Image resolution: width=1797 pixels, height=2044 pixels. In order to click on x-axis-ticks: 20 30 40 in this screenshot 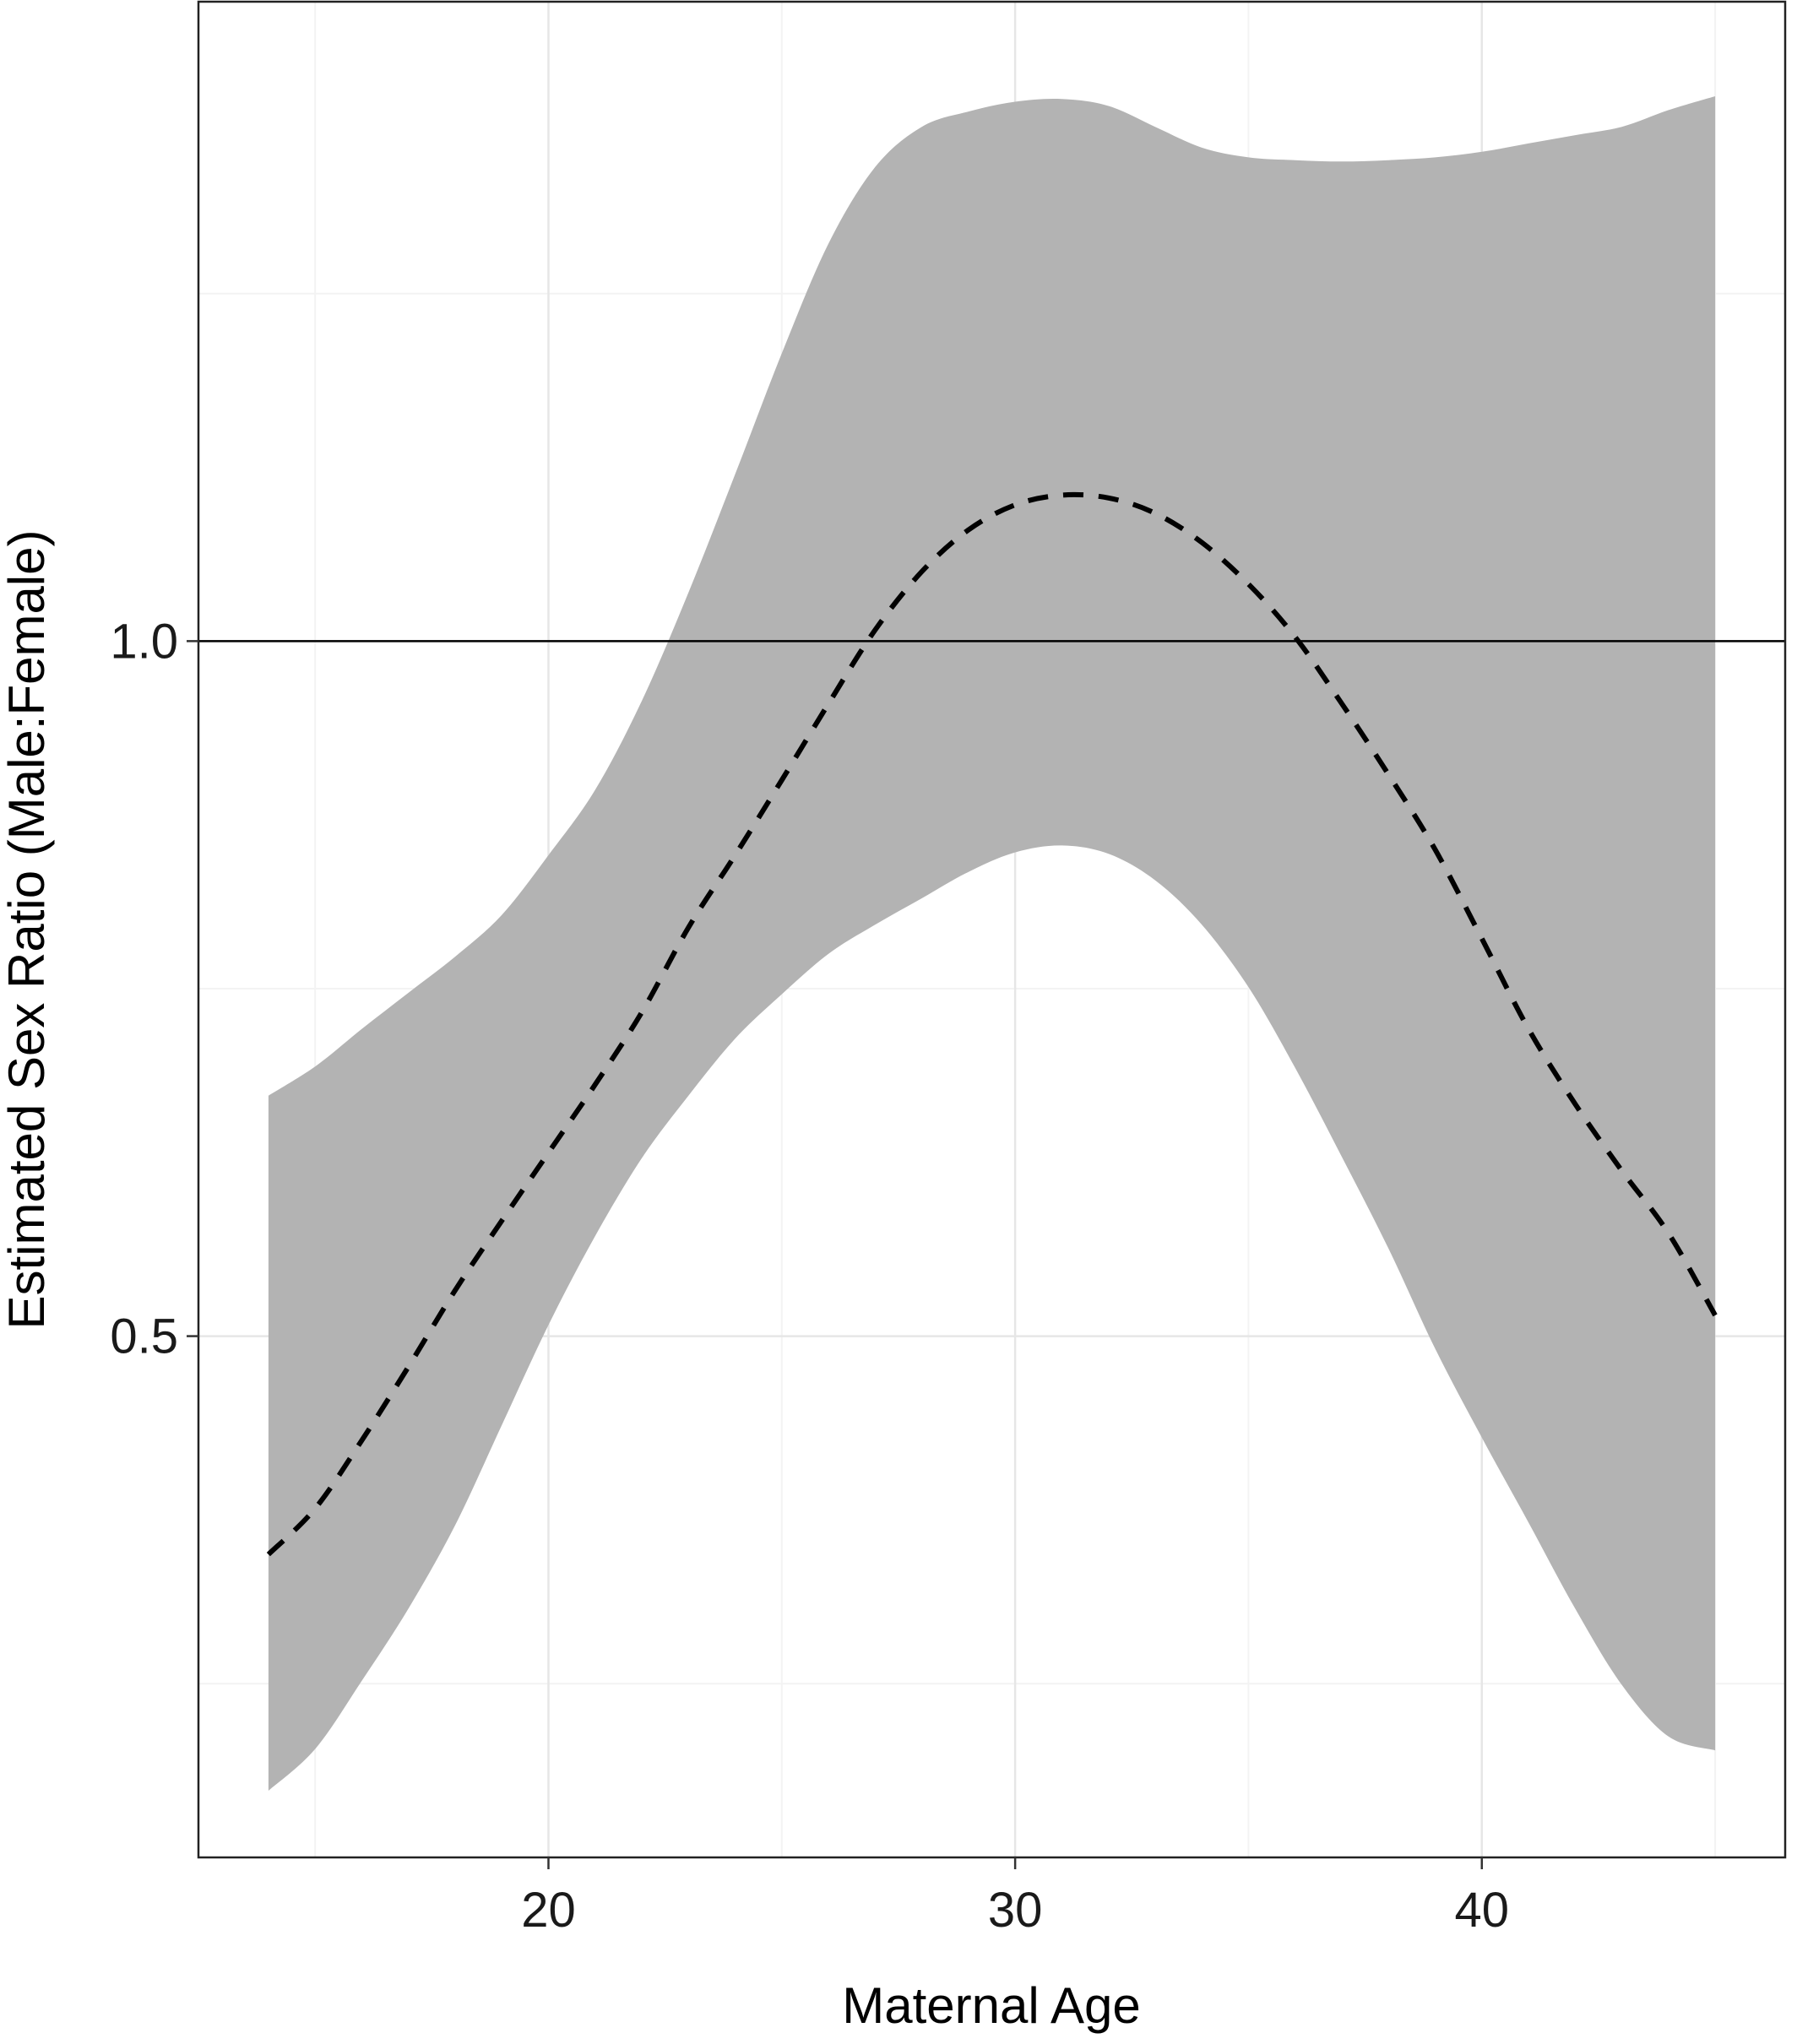, I will do `click(1015, 1898)`.